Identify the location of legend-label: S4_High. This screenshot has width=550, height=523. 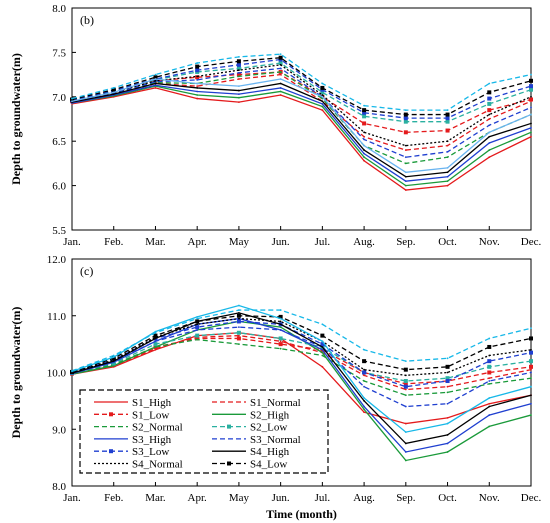
(270, 452).